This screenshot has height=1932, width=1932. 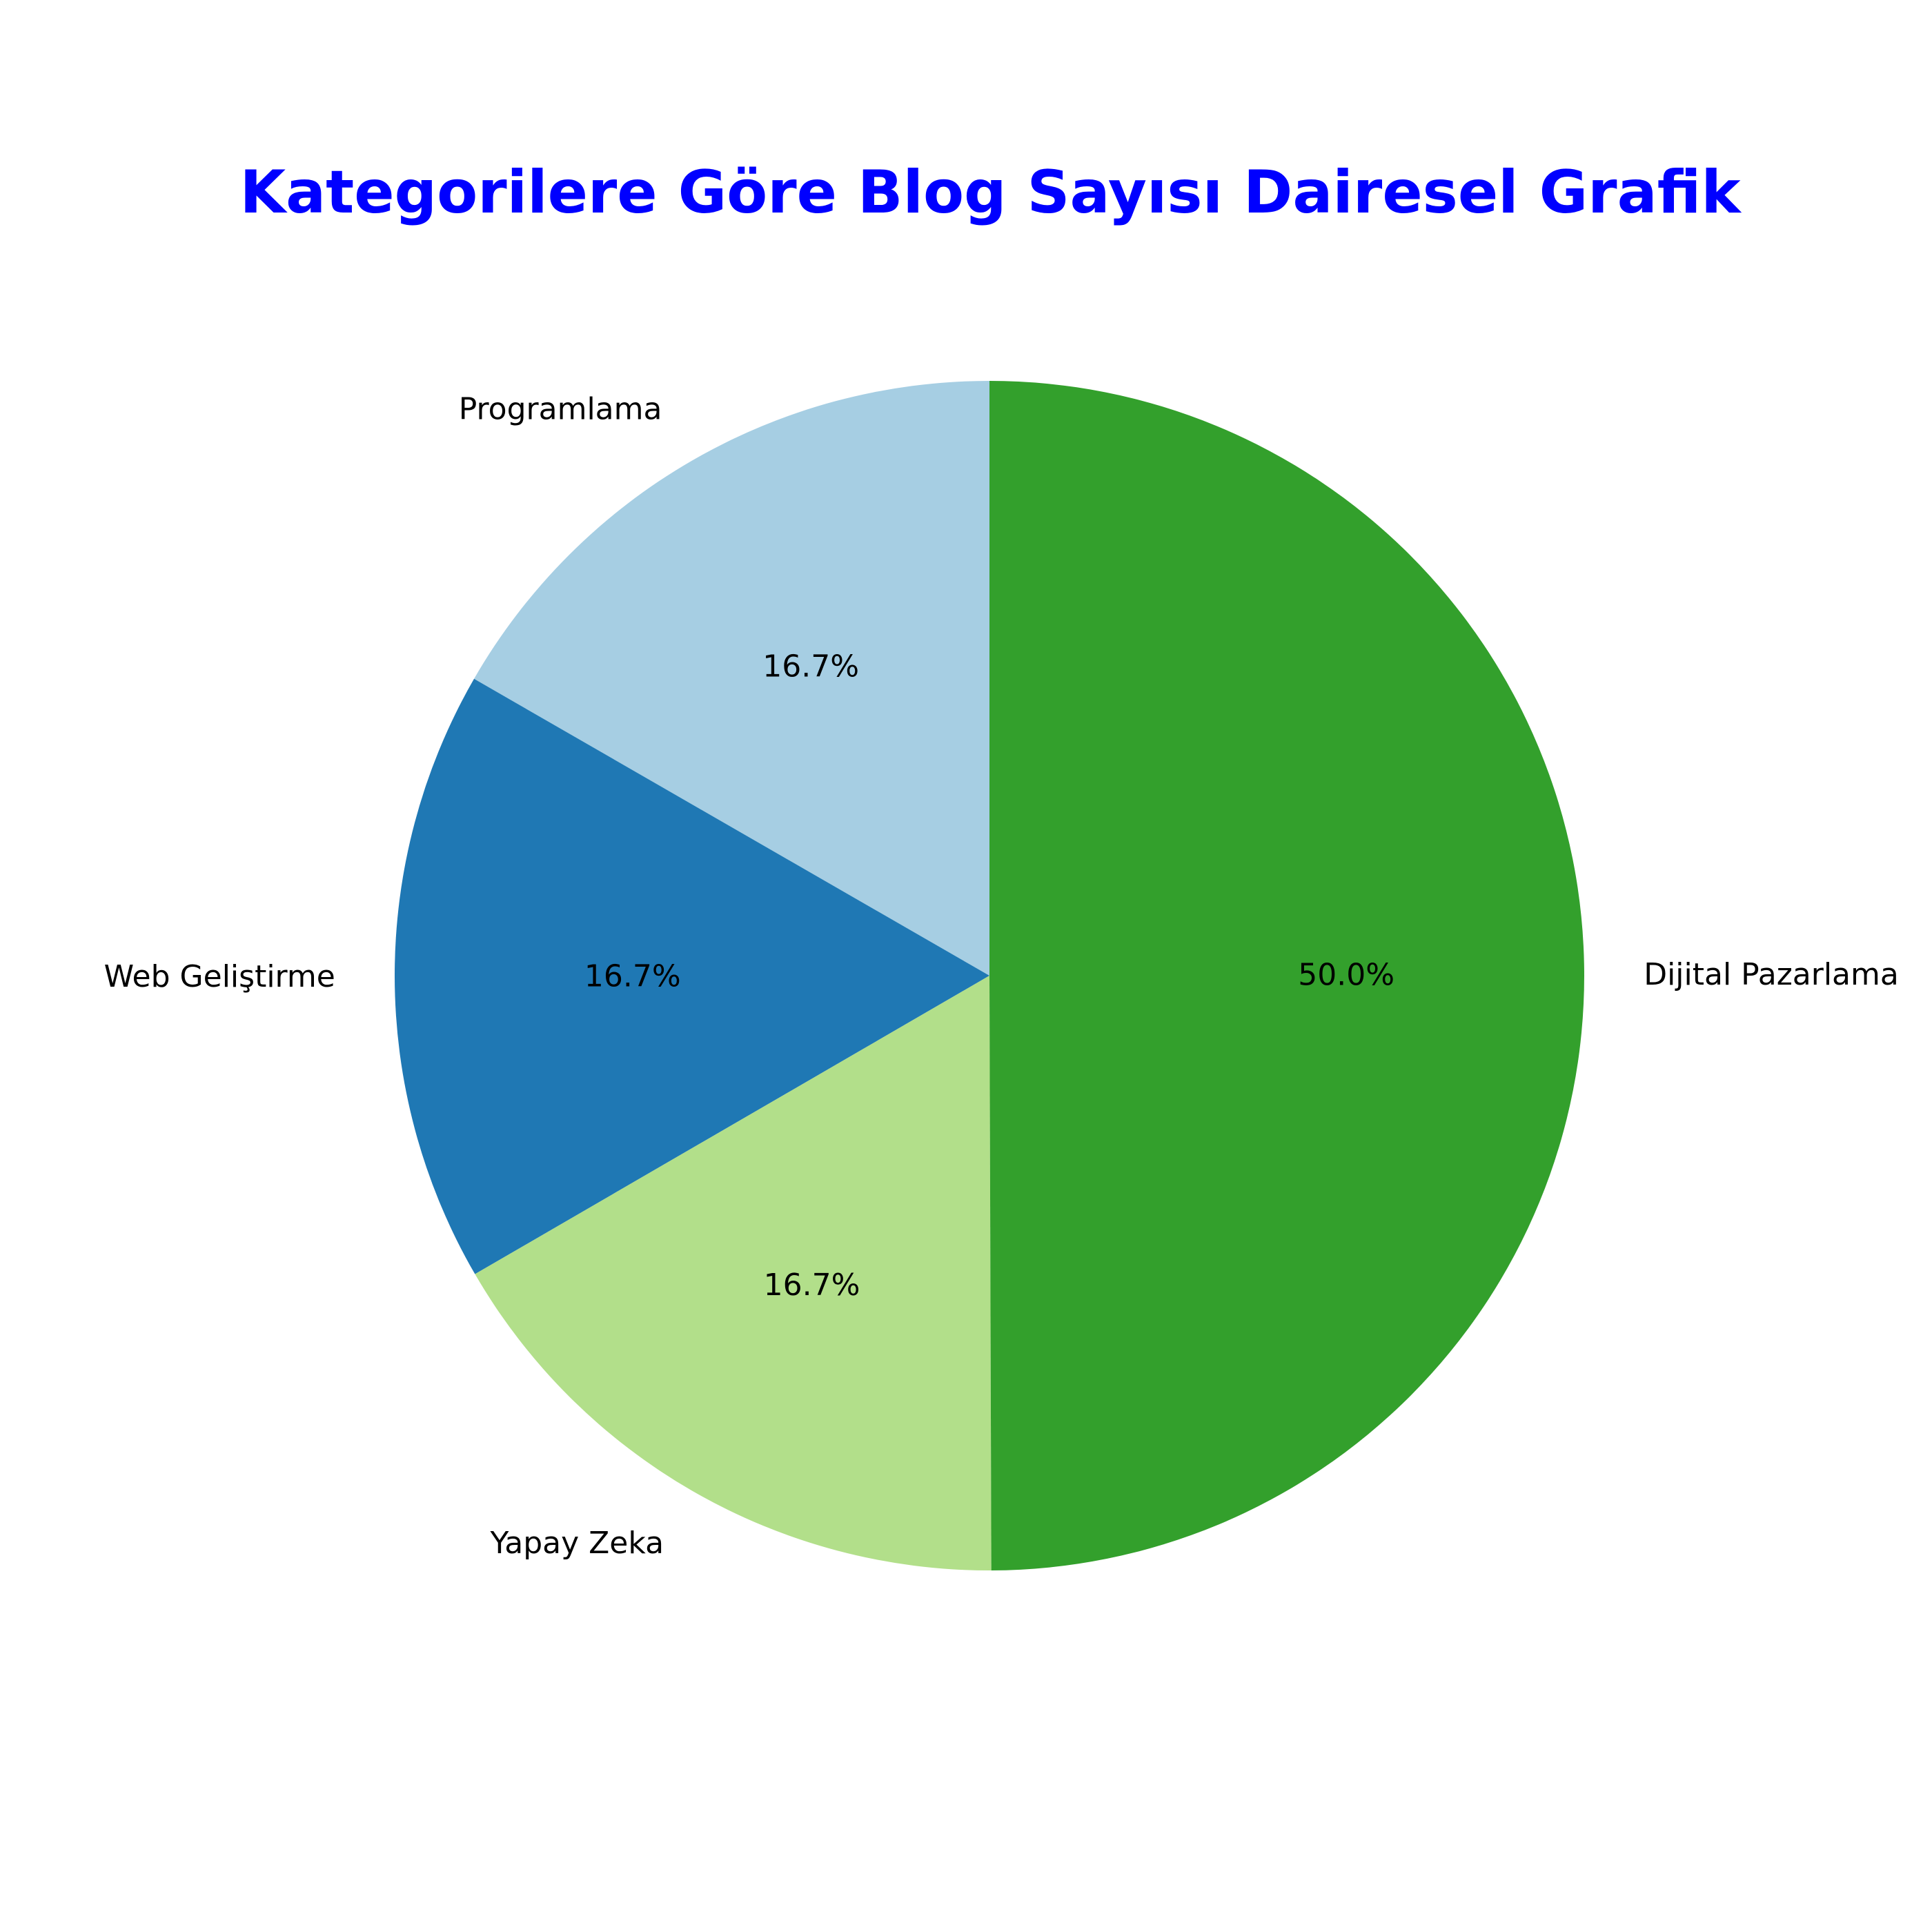 What do you see at coordinates (560, 409) in the screenshot?
I see `slice-label-programlama: Programlama` at bounding box center [560, 409].